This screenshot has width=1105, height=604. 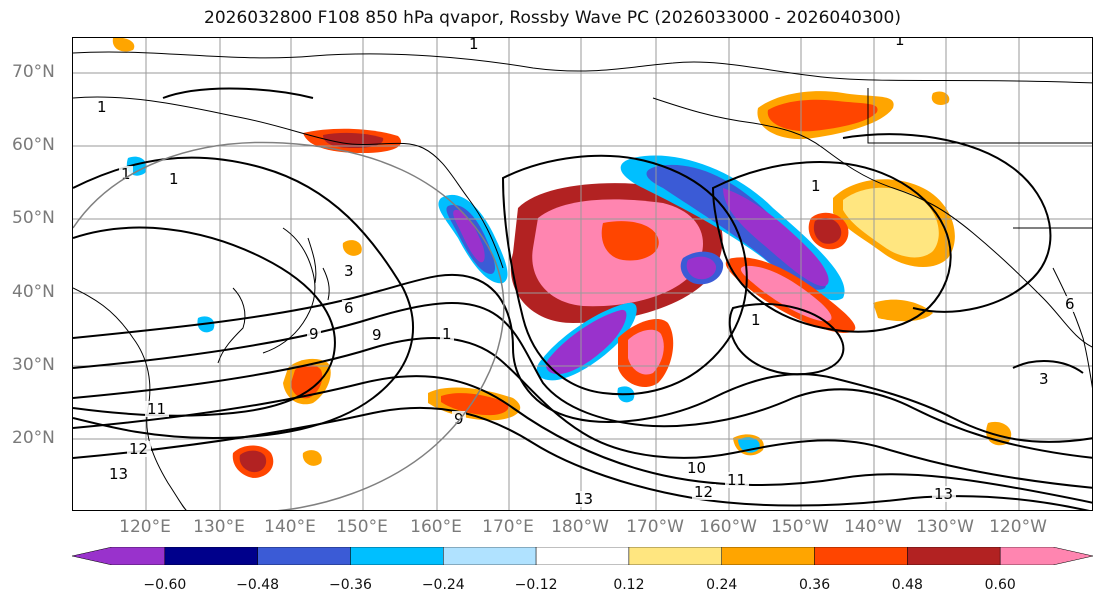 I want to click on lon-label: 120°E, so click(x=145, y=527).